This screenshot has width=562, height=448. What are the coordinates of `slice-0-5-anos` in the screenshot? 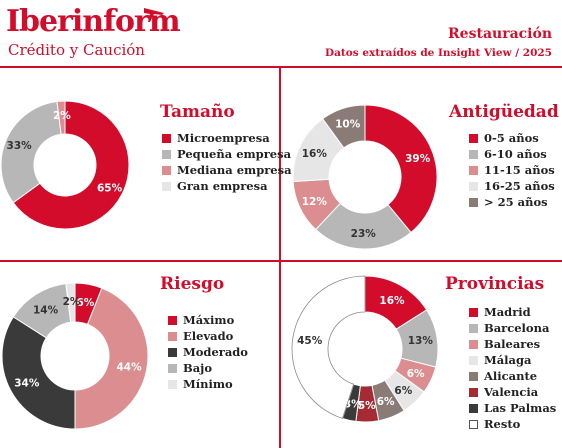 It's located at (401, 169).